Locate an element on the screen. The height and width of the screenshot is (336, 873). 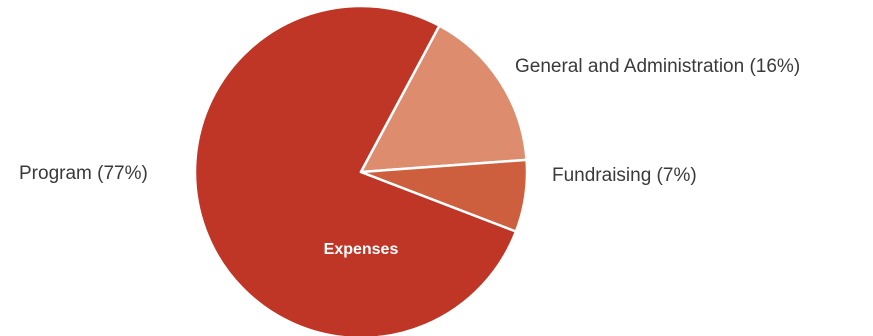
pie-slice-general-and-administration is located at coordinates (443, 99).